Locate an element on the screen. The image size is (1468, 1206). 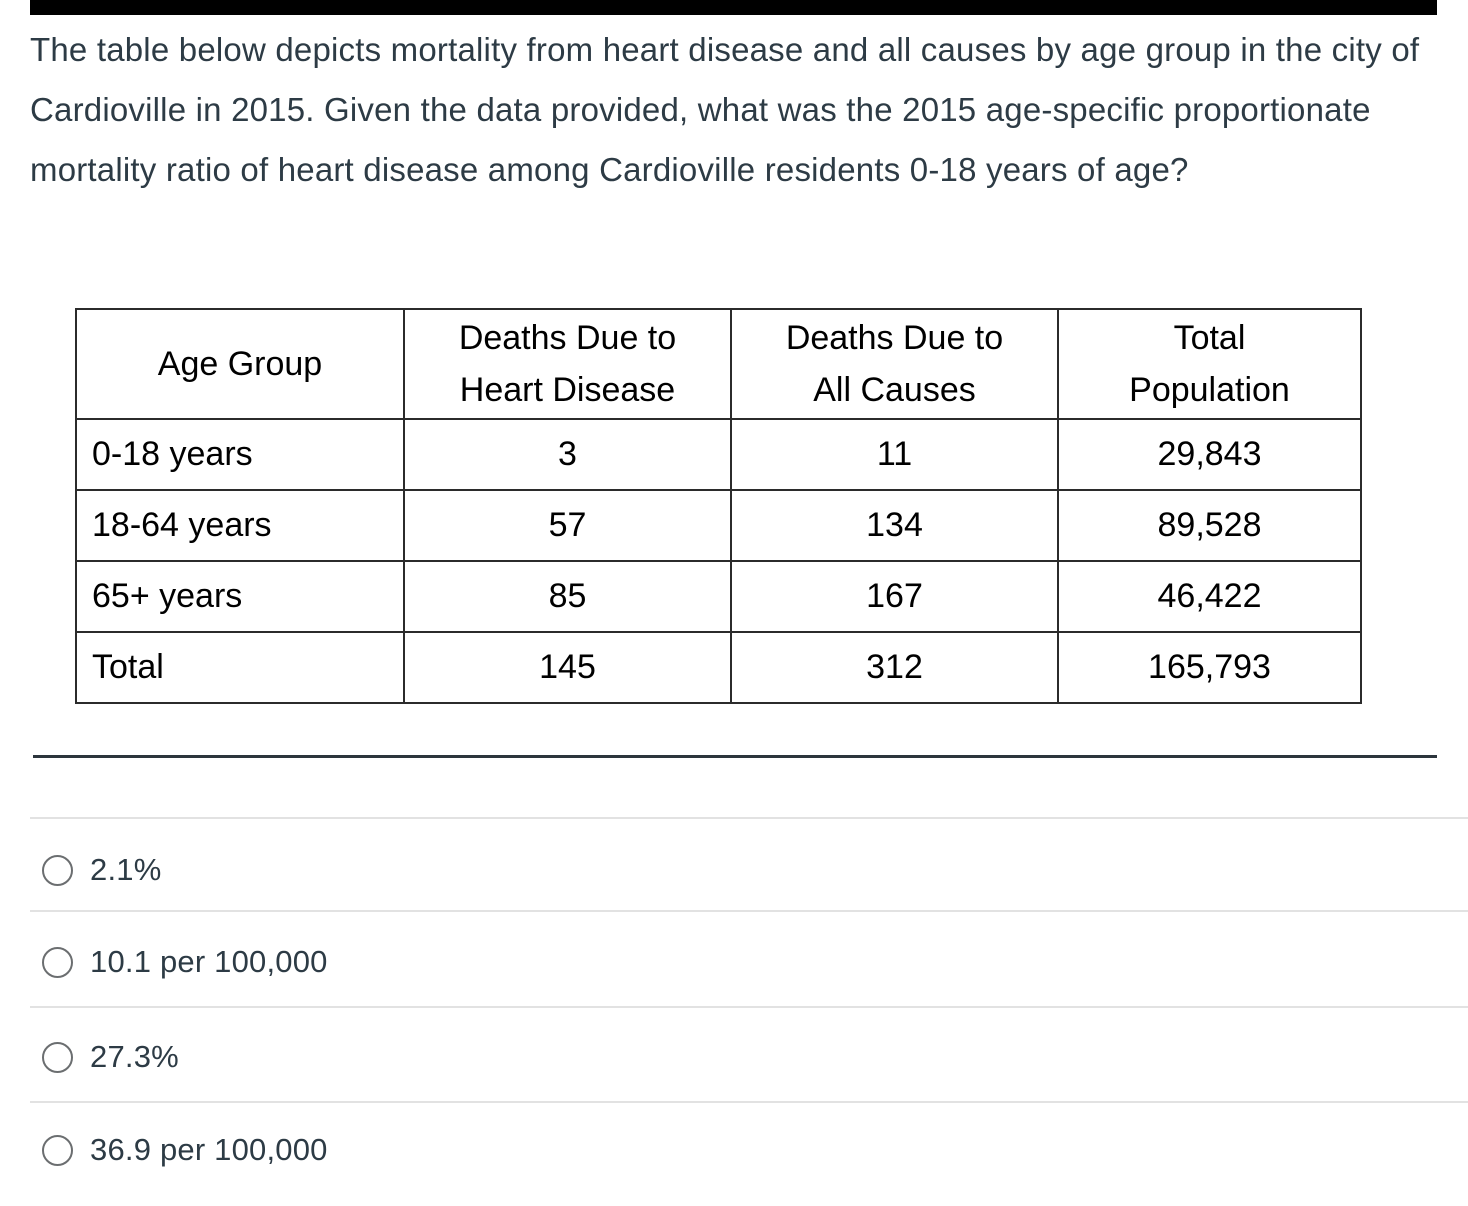
answer-option-label: 27.3% is located at coordinates (134, 1056).